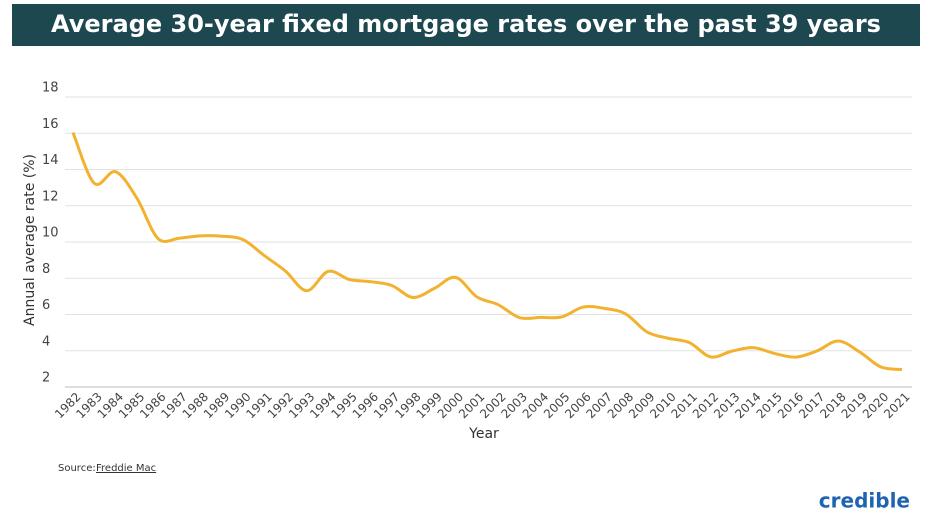  I want to click on y-tick-label: 18, so click(50, 88).